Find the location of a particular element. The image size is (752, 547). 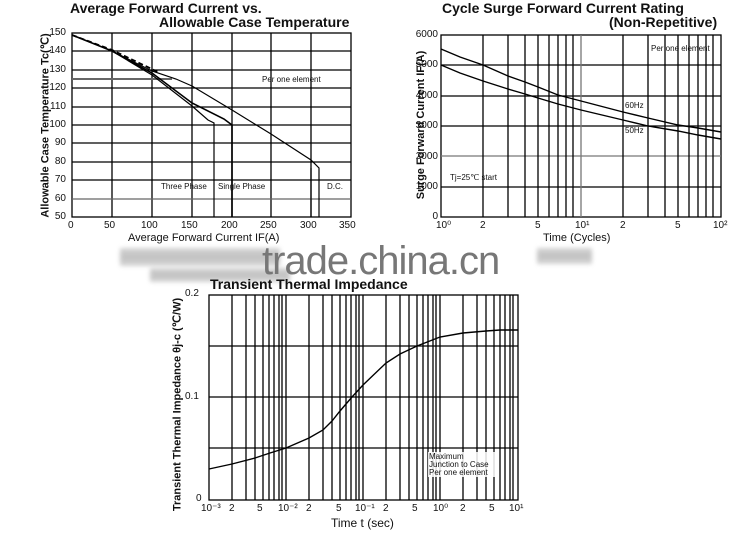

chart1-xtick: 0 is located at coordinates (71, 225).